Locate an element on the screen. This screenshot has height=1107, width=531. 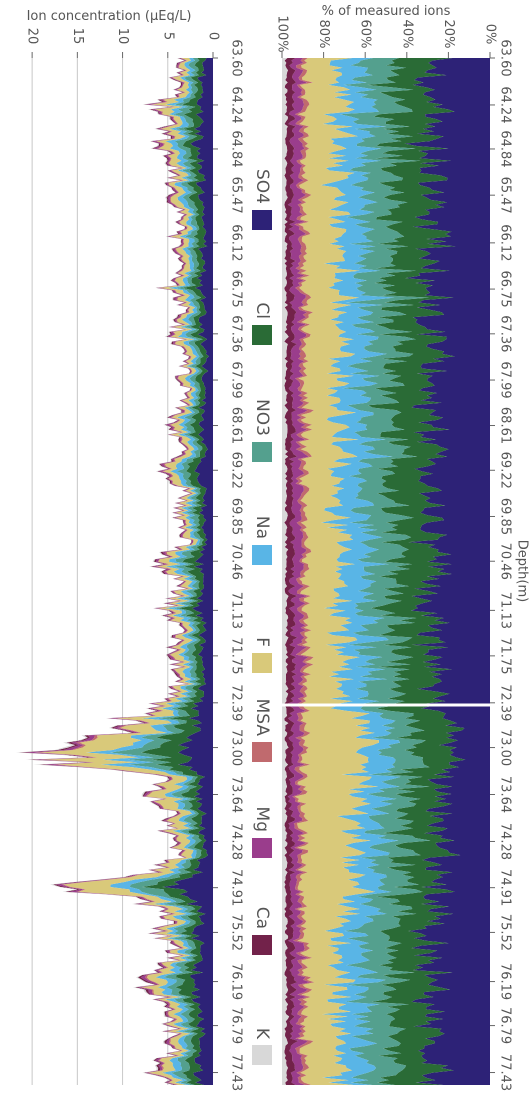
area-f is located at coordinates (336, 571).